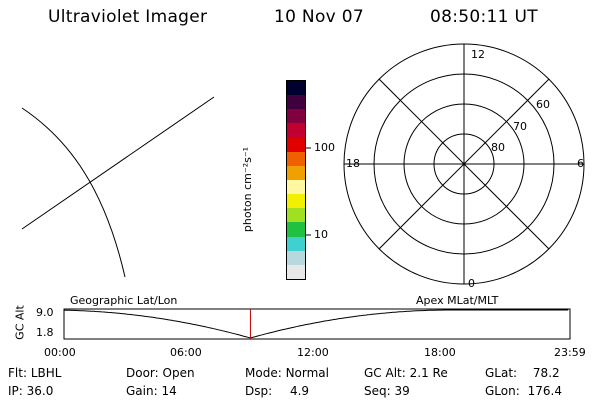 Image resolution: width=600 pixels, height=400 pixels. Describe the element at coordinates (186, 352) in the screenshot. I see `x-tick-0600: 06:00` at that location.